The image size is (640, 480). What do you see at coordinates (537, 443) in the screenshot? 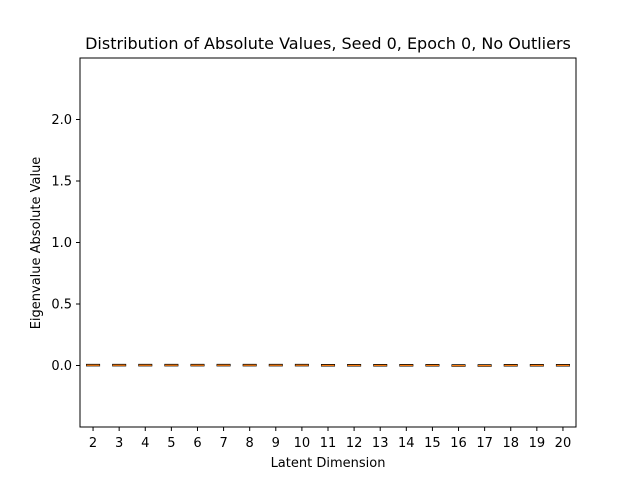
I see `x-tick-label: 19` at bounding box center [537, 443].